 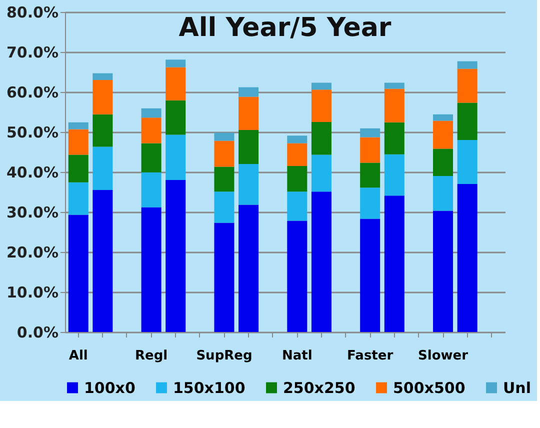 What do you see at coordinates (443, 356) in the screenshot?
I see `x-tick-label: Slower` at bounding box center [443, 356].